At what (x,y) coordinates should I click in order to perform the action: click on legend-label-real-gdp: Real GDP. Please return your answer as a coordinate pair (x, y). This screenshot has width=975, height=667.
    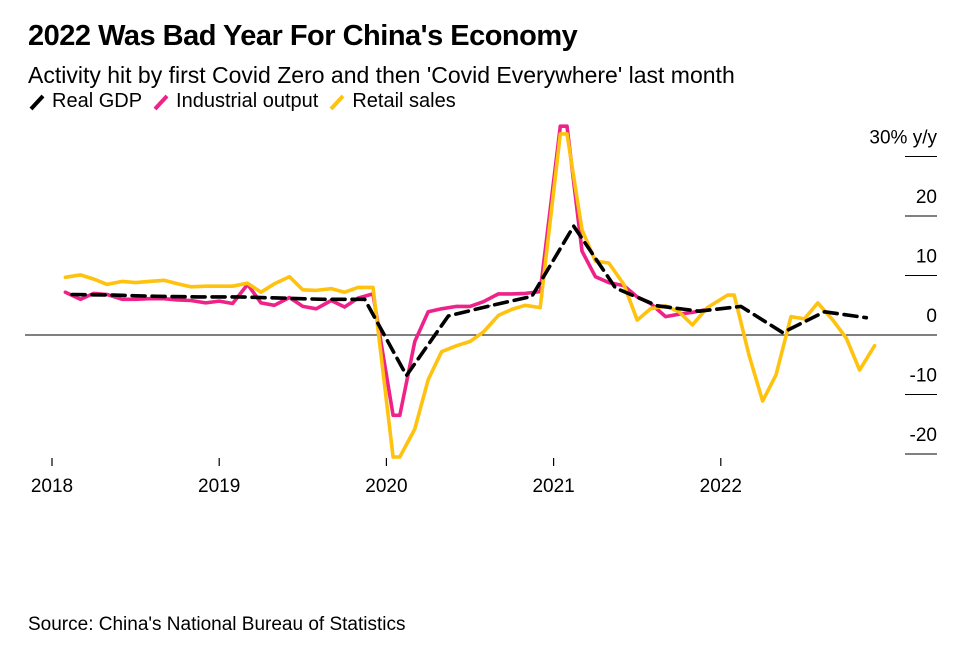
    Looking at the image, I should click on (97, 101).